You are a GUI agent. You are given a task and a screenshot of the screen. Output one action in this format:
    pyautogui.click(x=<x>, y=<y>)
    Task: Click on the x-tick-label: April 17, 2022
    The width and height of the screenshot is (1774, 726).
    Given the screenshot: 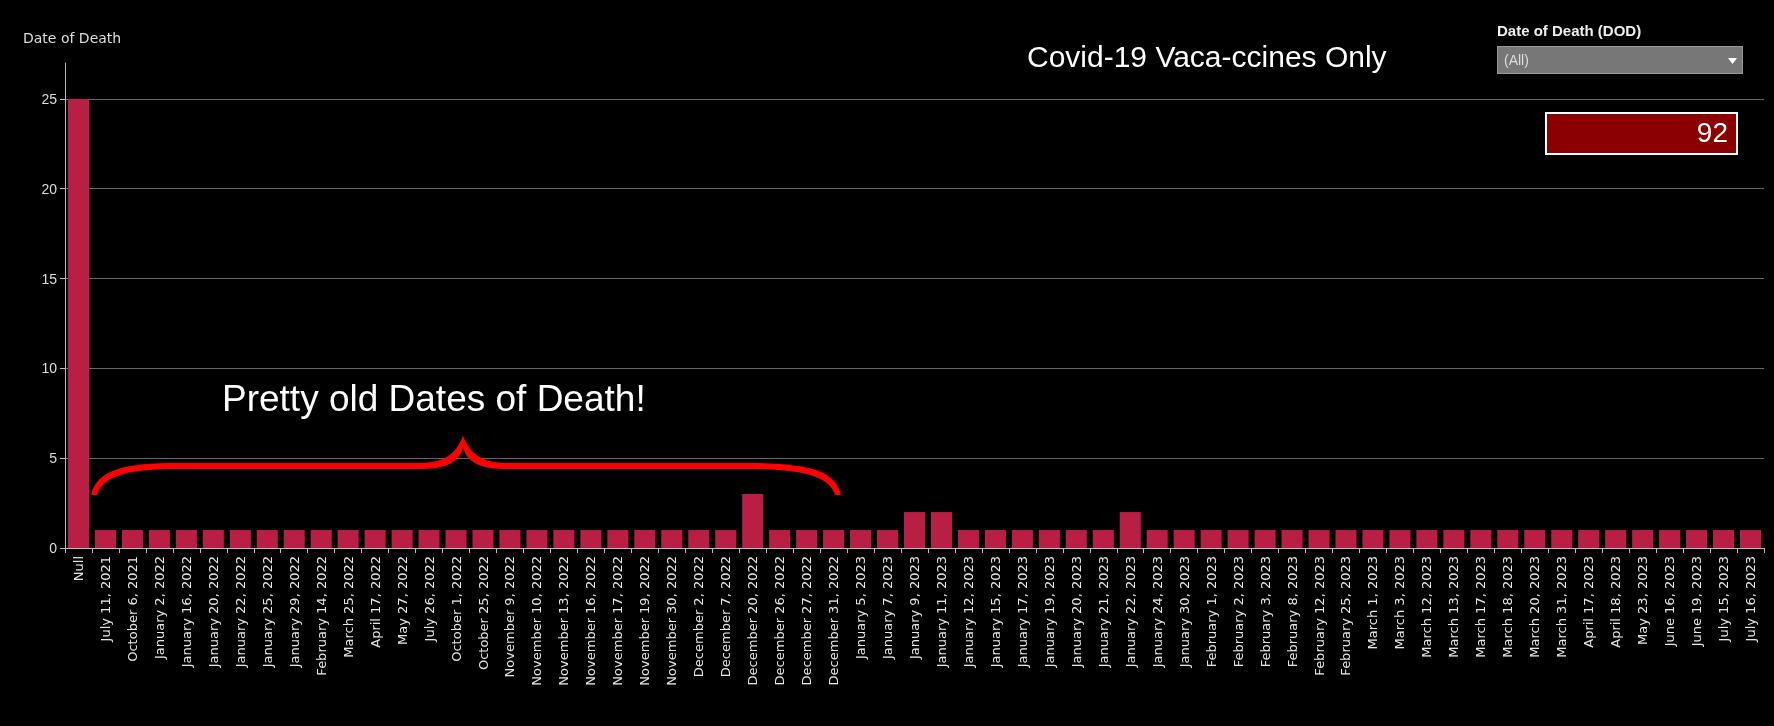 What is the action you would take?
    pyautogui.click(x=375, y=602)
    